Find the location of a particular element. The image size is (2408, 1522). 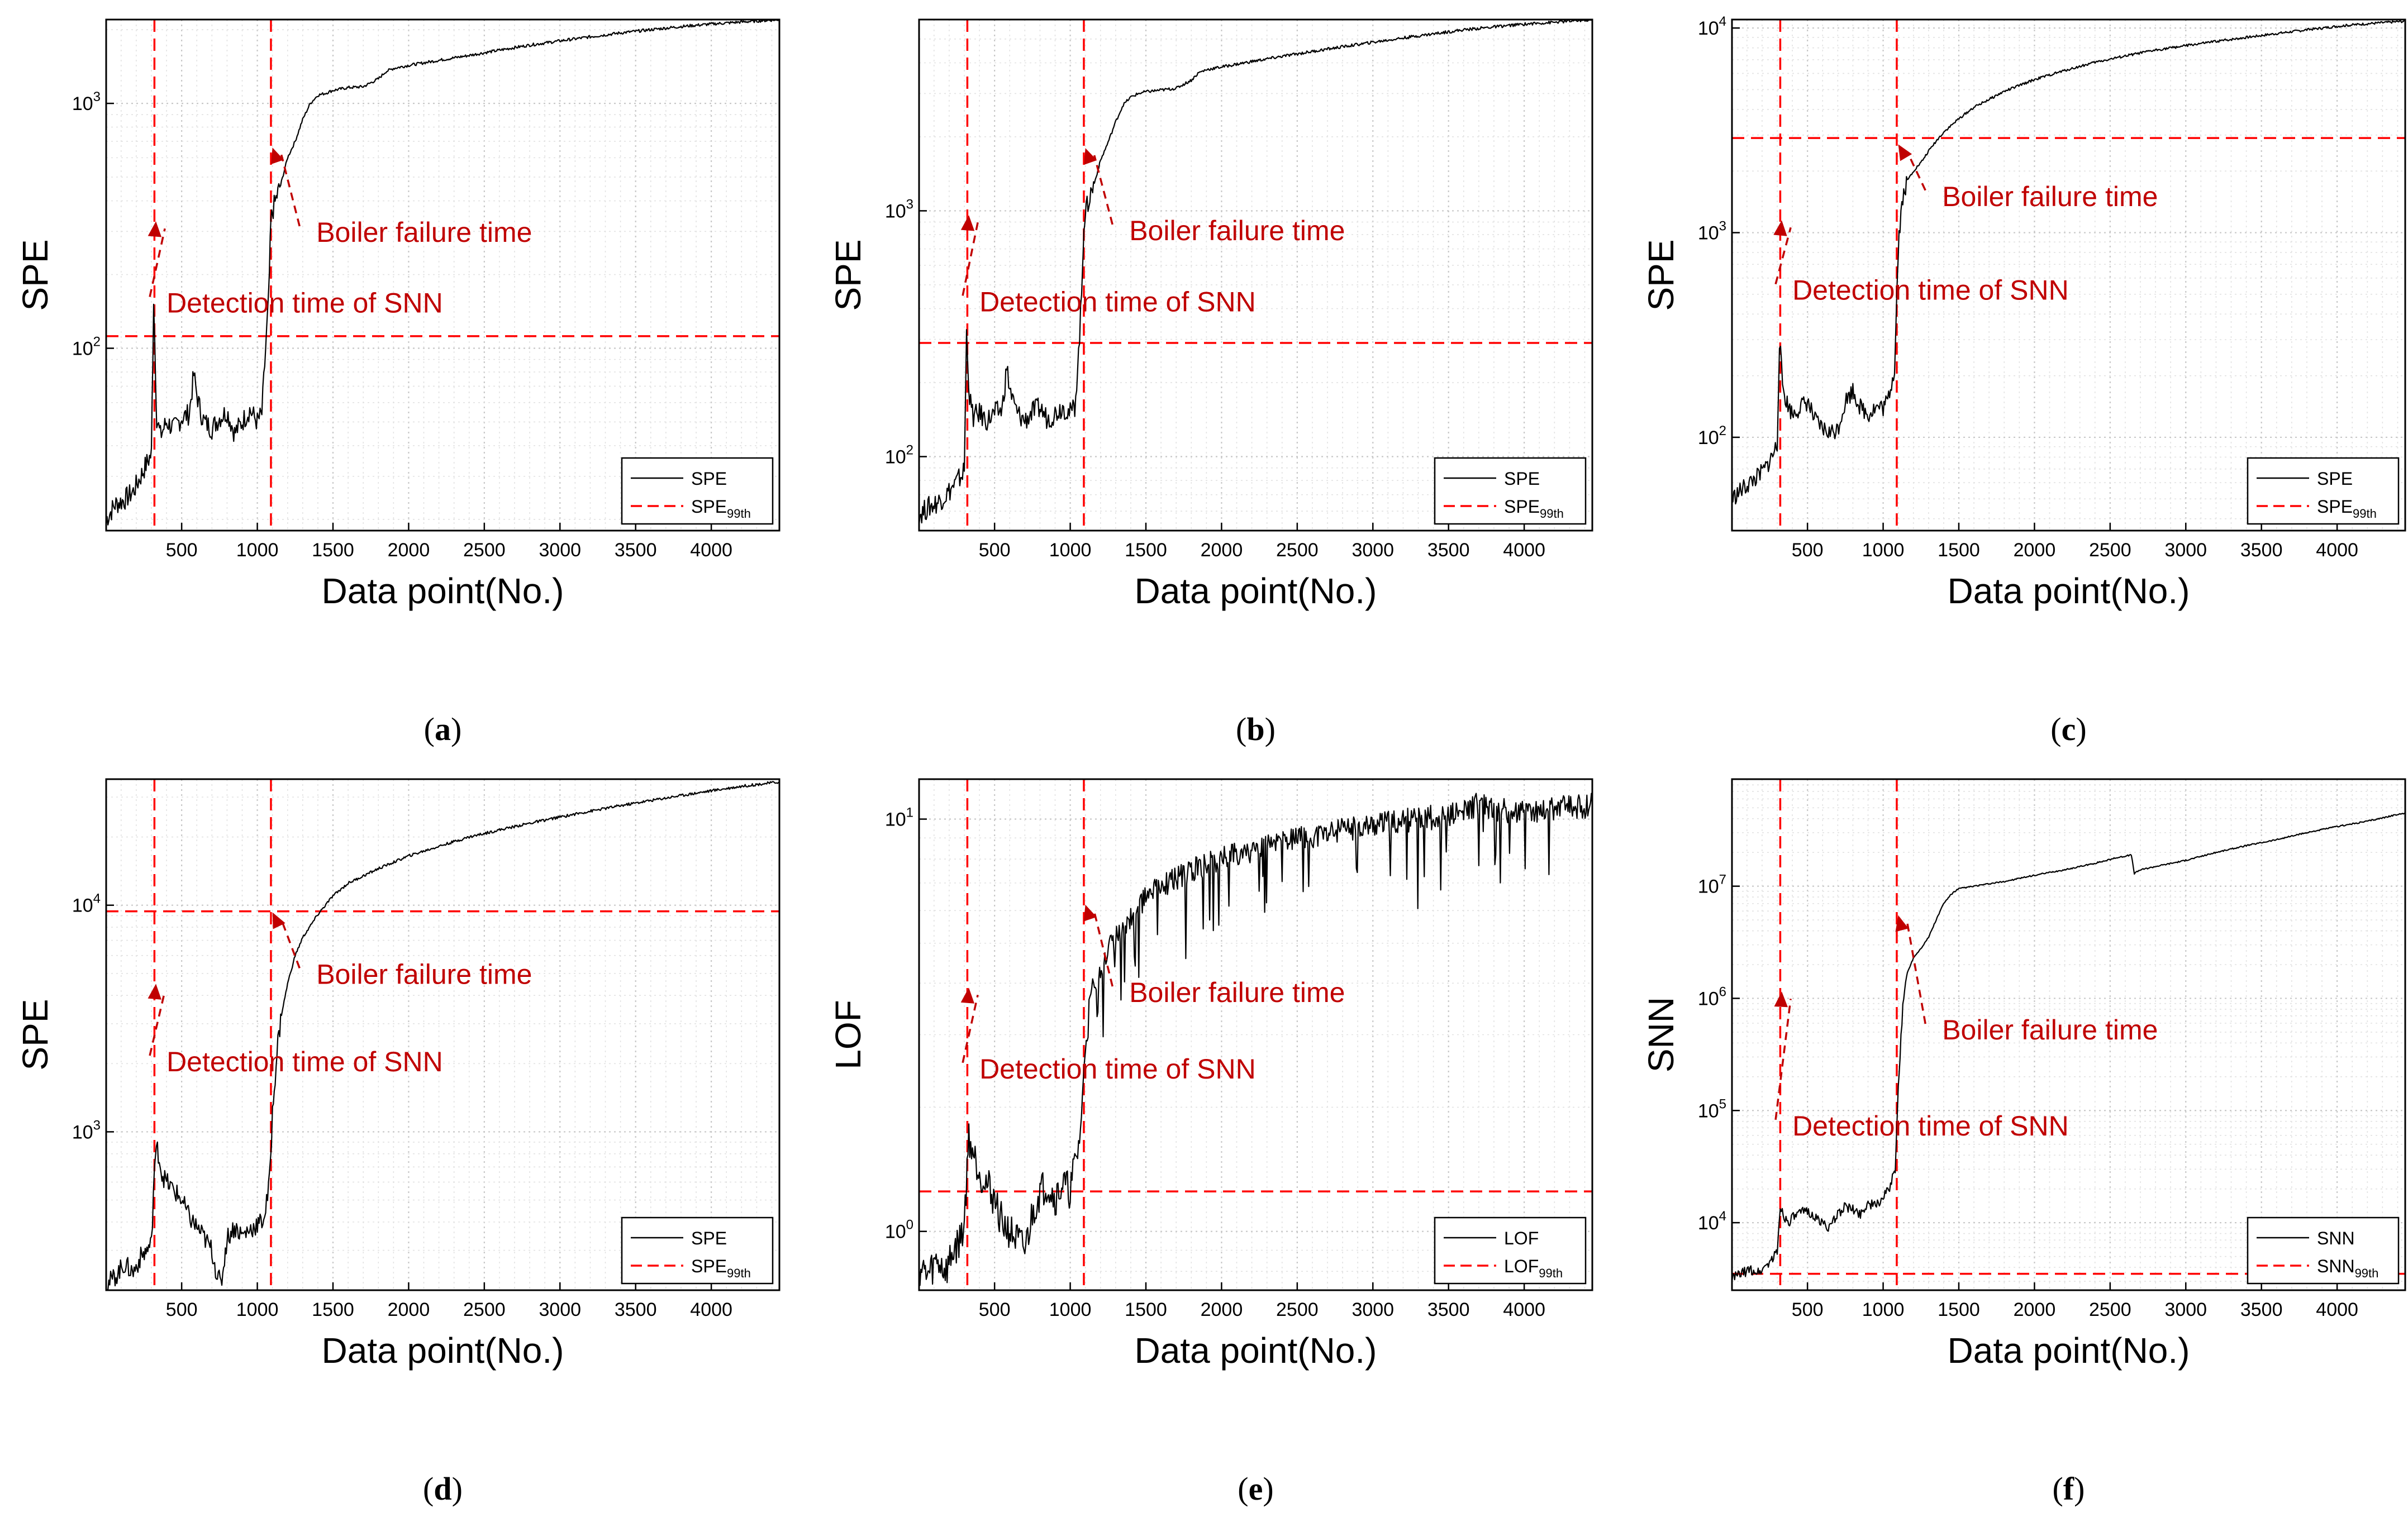

y-tick-label: 10³ is located at coordinates (1712, 231).